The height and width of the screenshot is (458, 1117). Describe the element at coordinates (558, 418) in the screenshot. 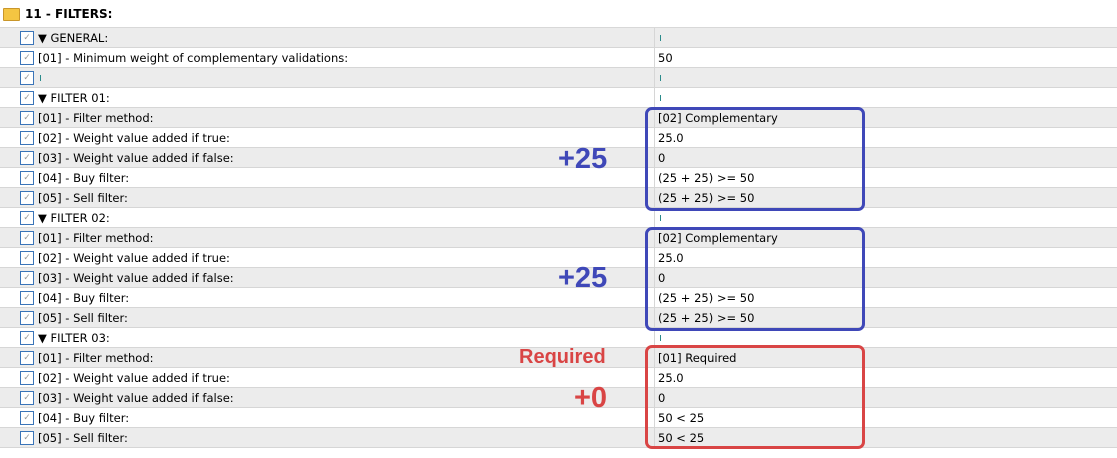

I see `parameter-row: ✓ [04] - Buy filter: 50 < 25` at that location.